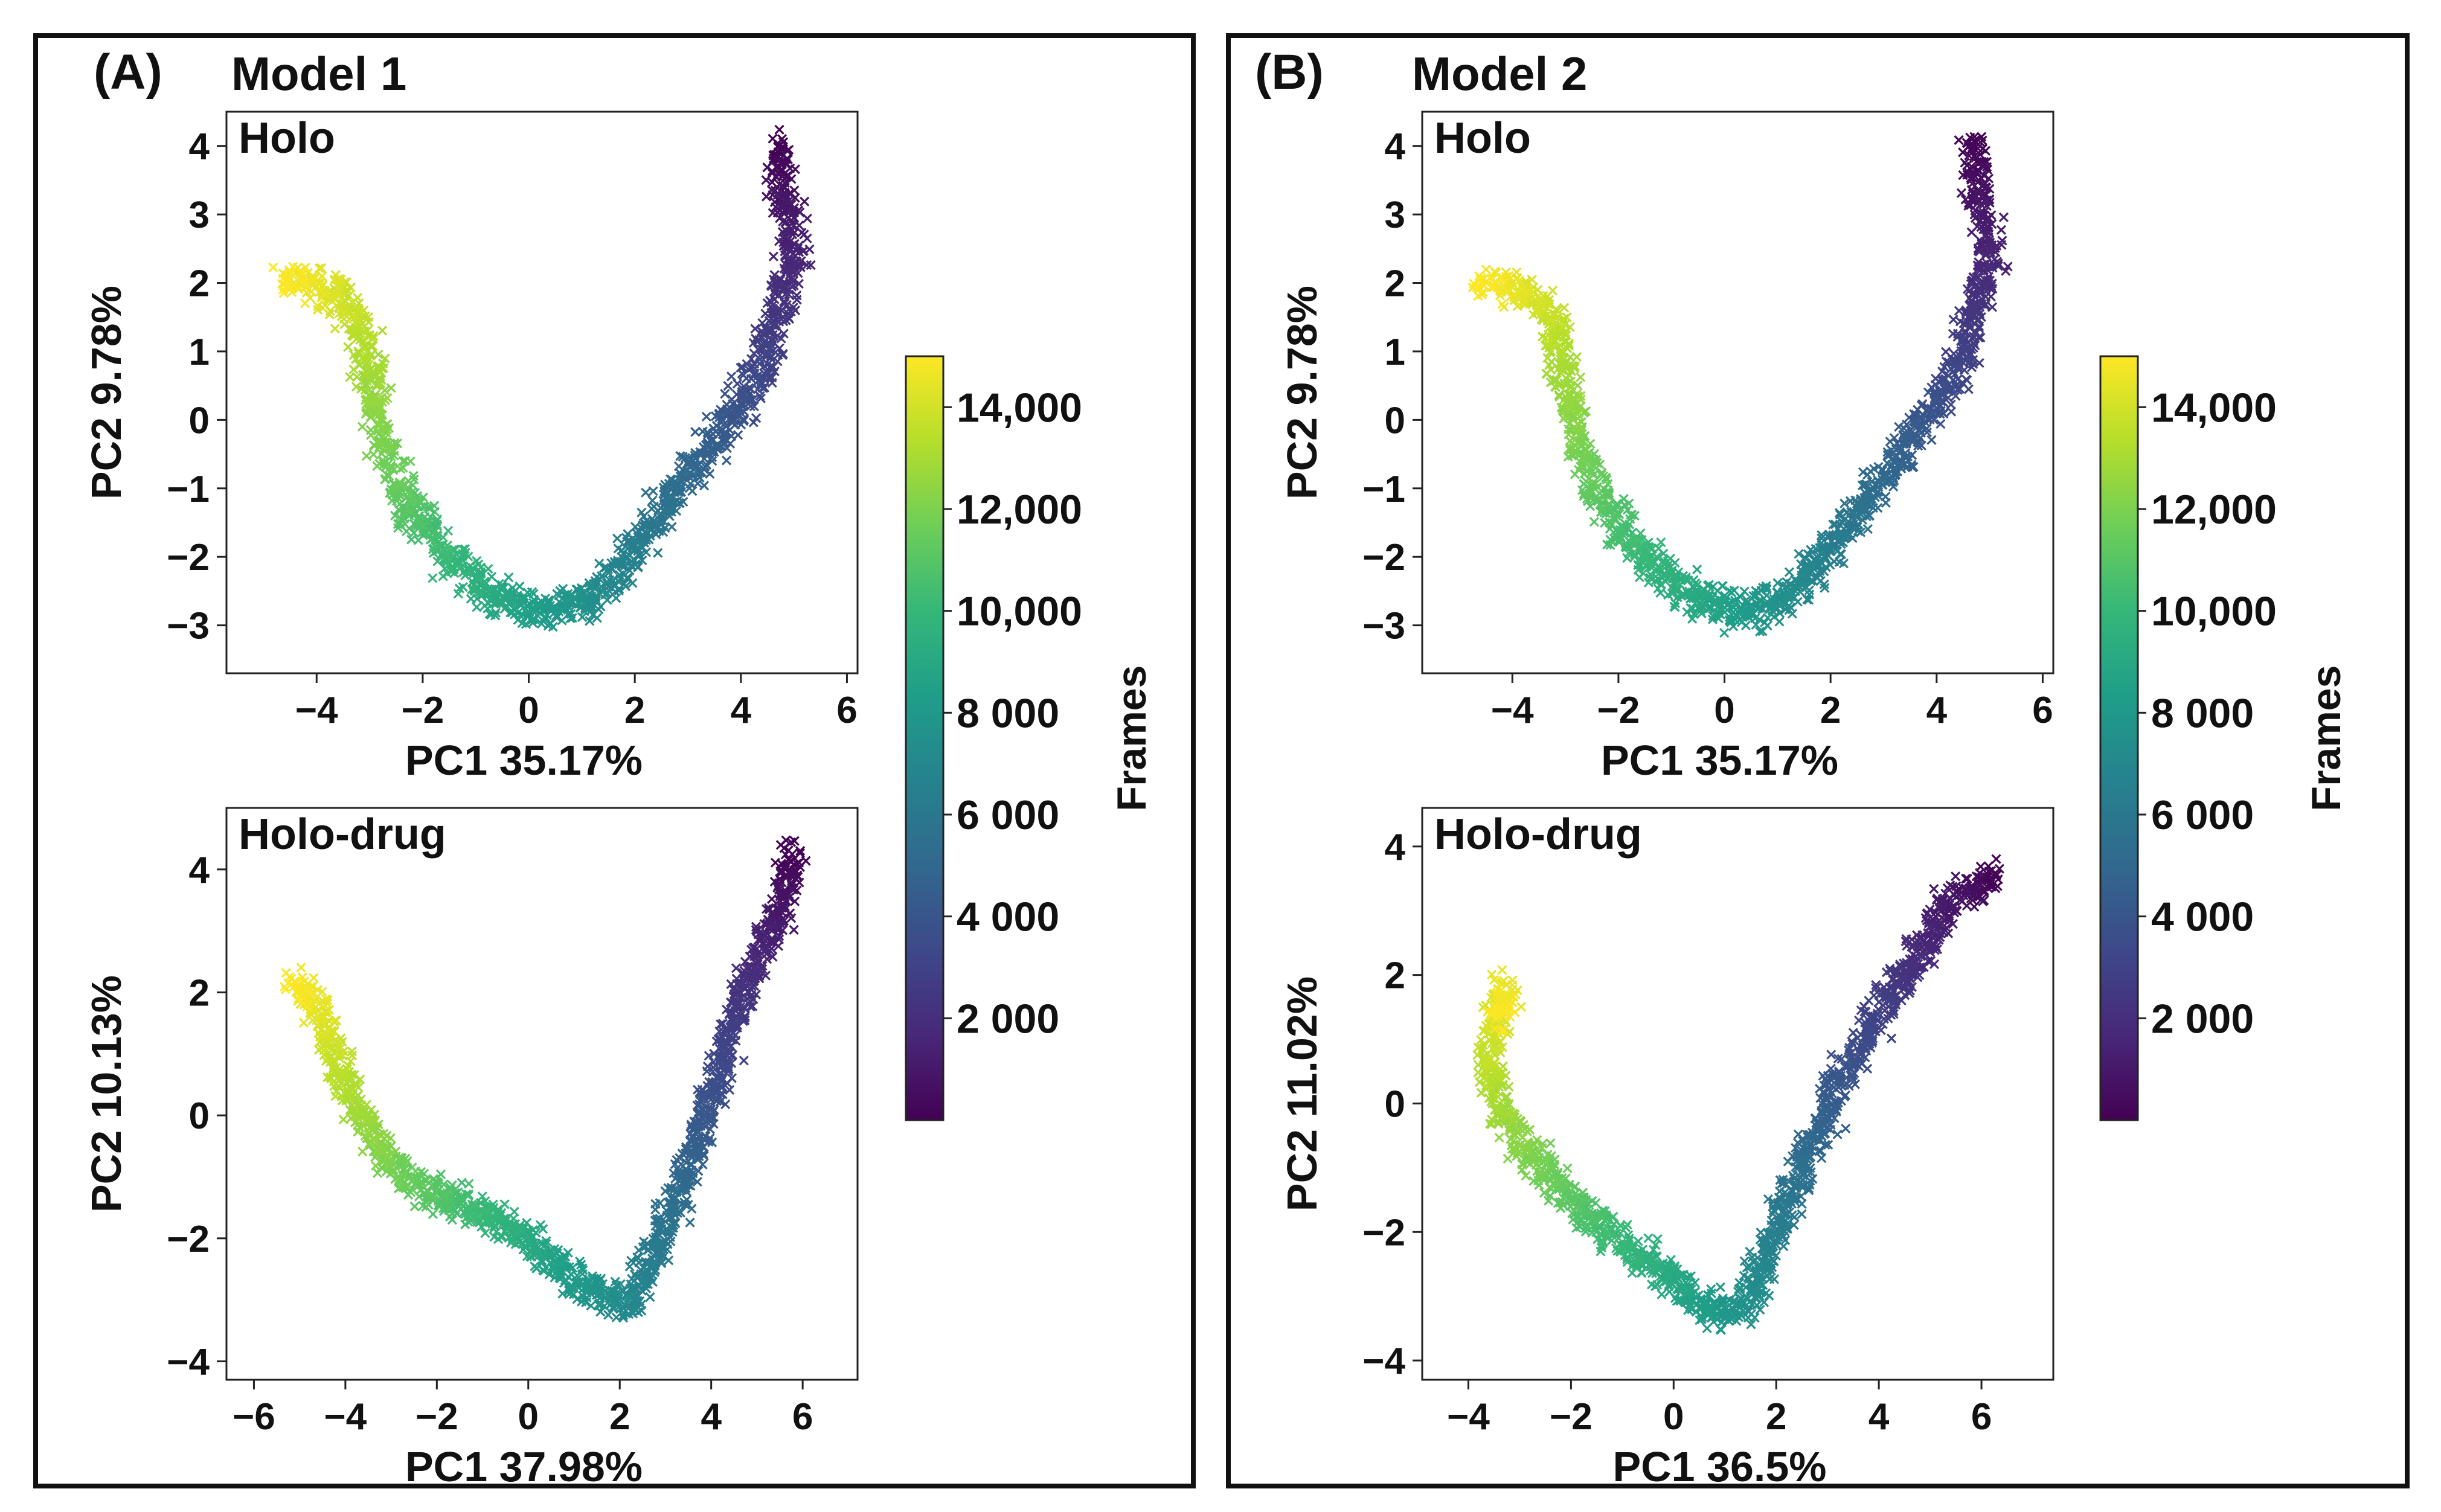 The height and width of the screenshot is (1512, 2441). Describe the element at coordinates (188, 557) in the screenshot. I see `y-tick-label: −2` at that location.